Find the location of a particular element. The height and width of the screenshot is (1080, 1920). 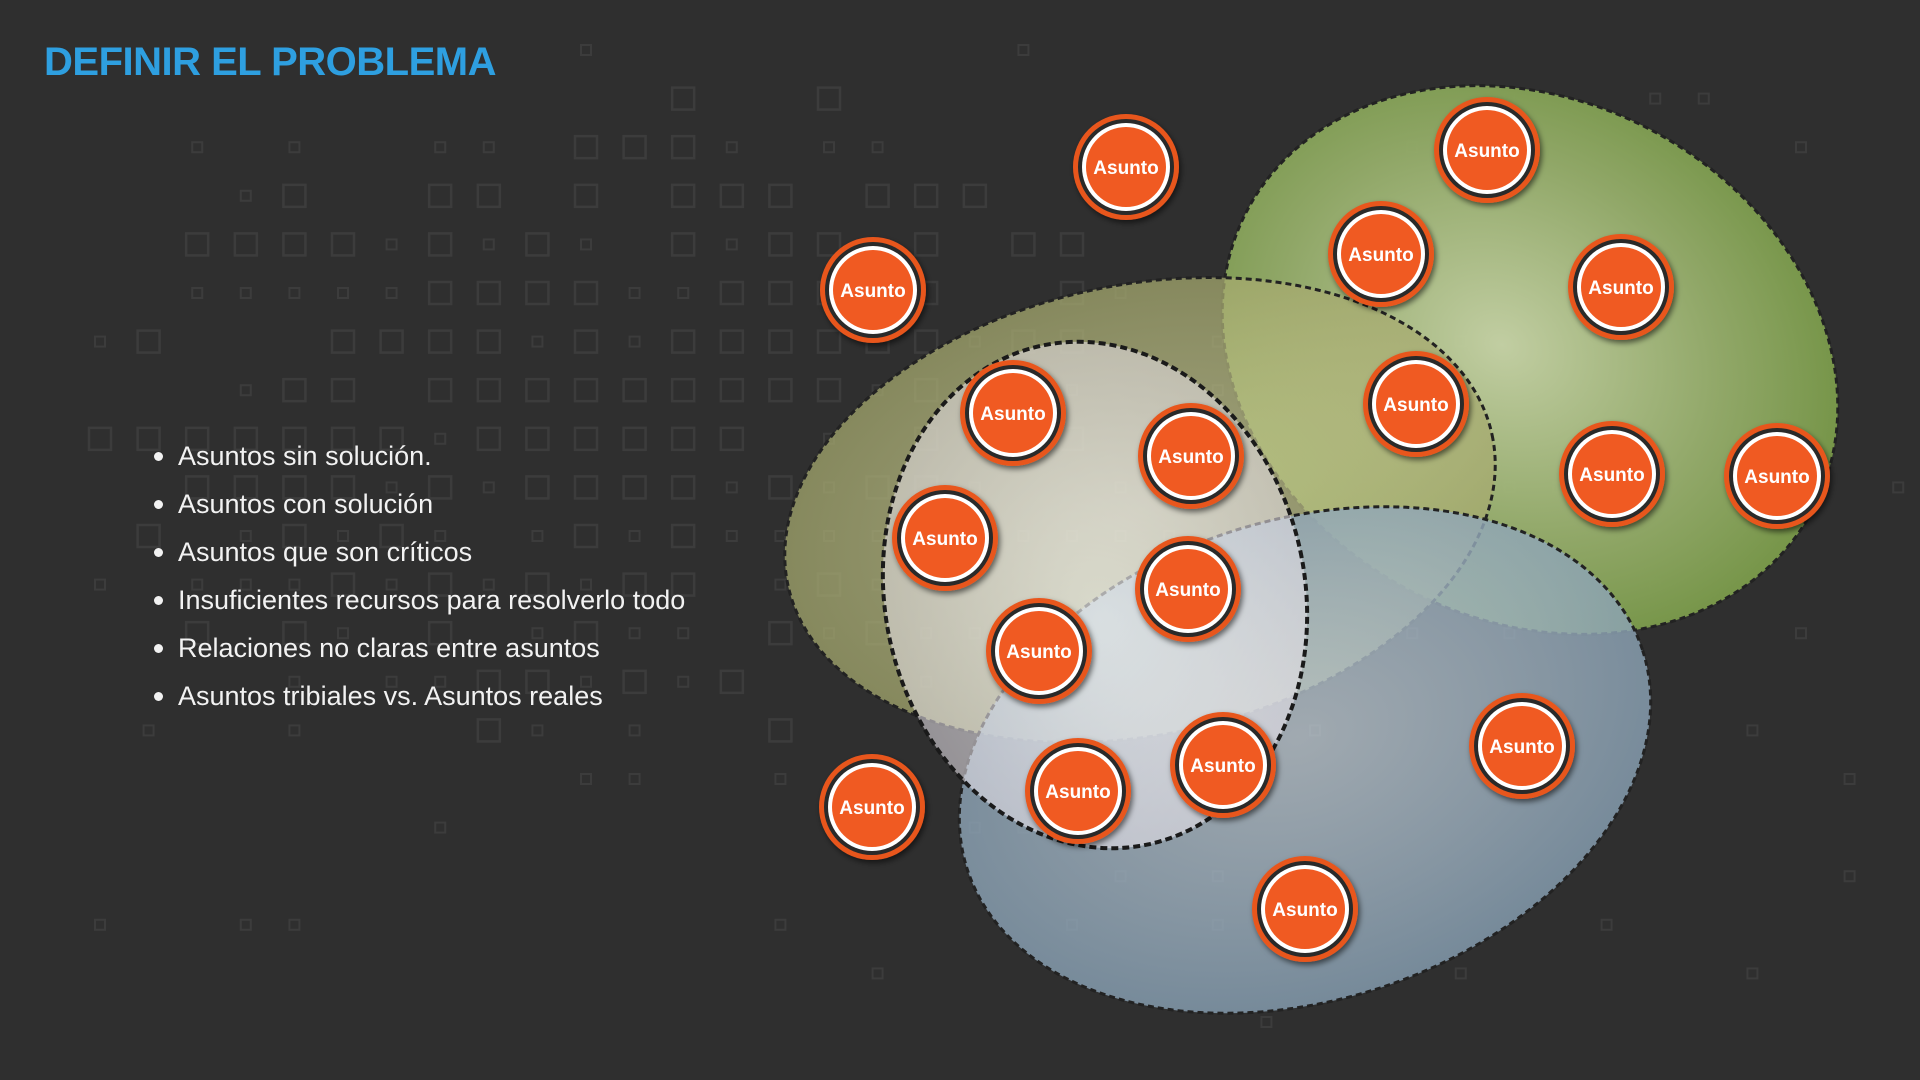

bullet-text: Asuntos sin solución. is located at coordinates (305, 456).